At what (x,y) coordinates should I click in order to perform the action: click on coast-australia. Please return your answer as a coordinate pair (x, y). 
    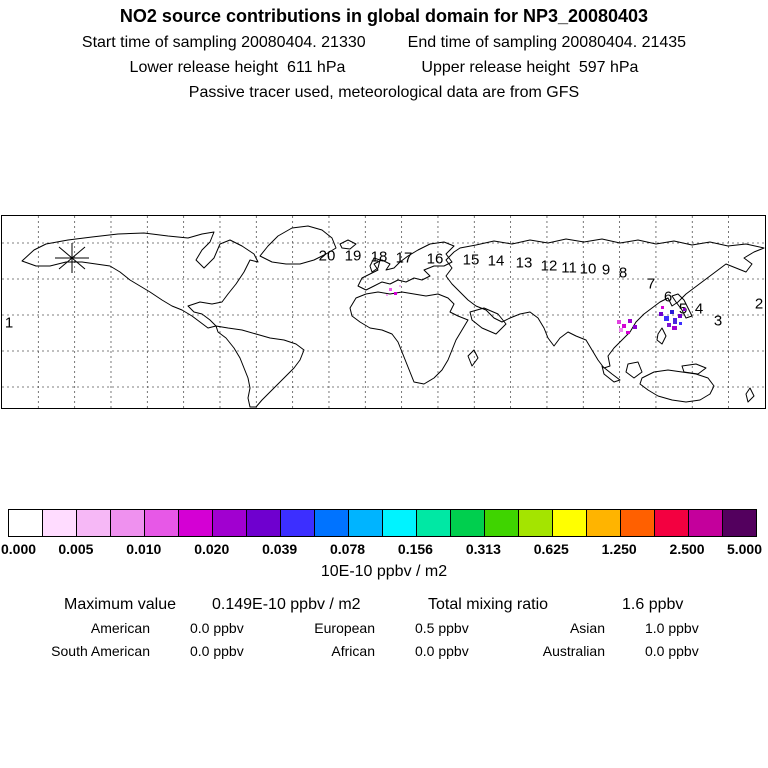
    Looking at the image, I should click on (677, 386).